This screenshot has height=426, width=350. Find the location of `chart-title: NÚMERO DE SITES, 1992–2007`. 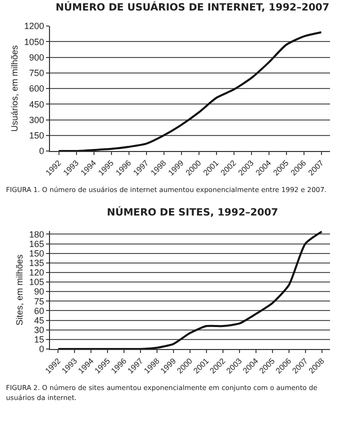

chart-title: NÚMERO DE SITES, 1992–2007 is located at coordinates (192, 212).